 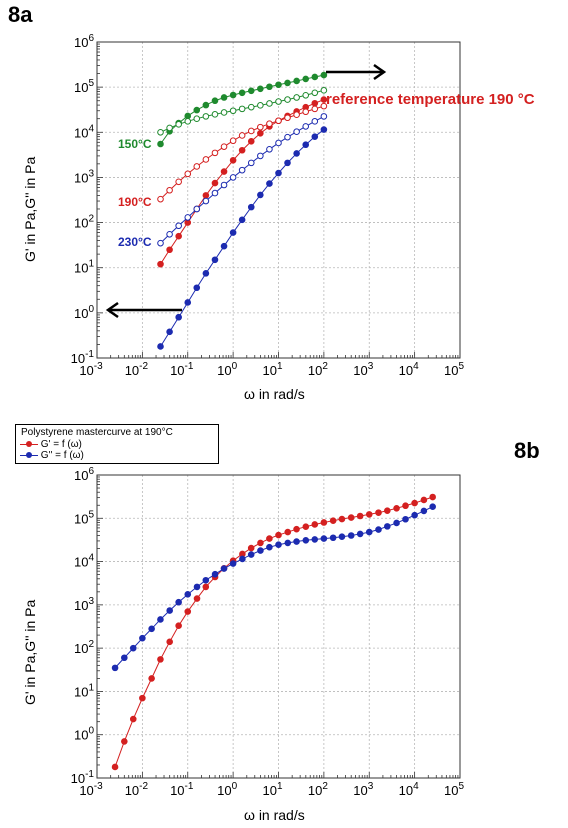 I want to click on y-tick-label: 10⁵, so click(x=84, y=517).